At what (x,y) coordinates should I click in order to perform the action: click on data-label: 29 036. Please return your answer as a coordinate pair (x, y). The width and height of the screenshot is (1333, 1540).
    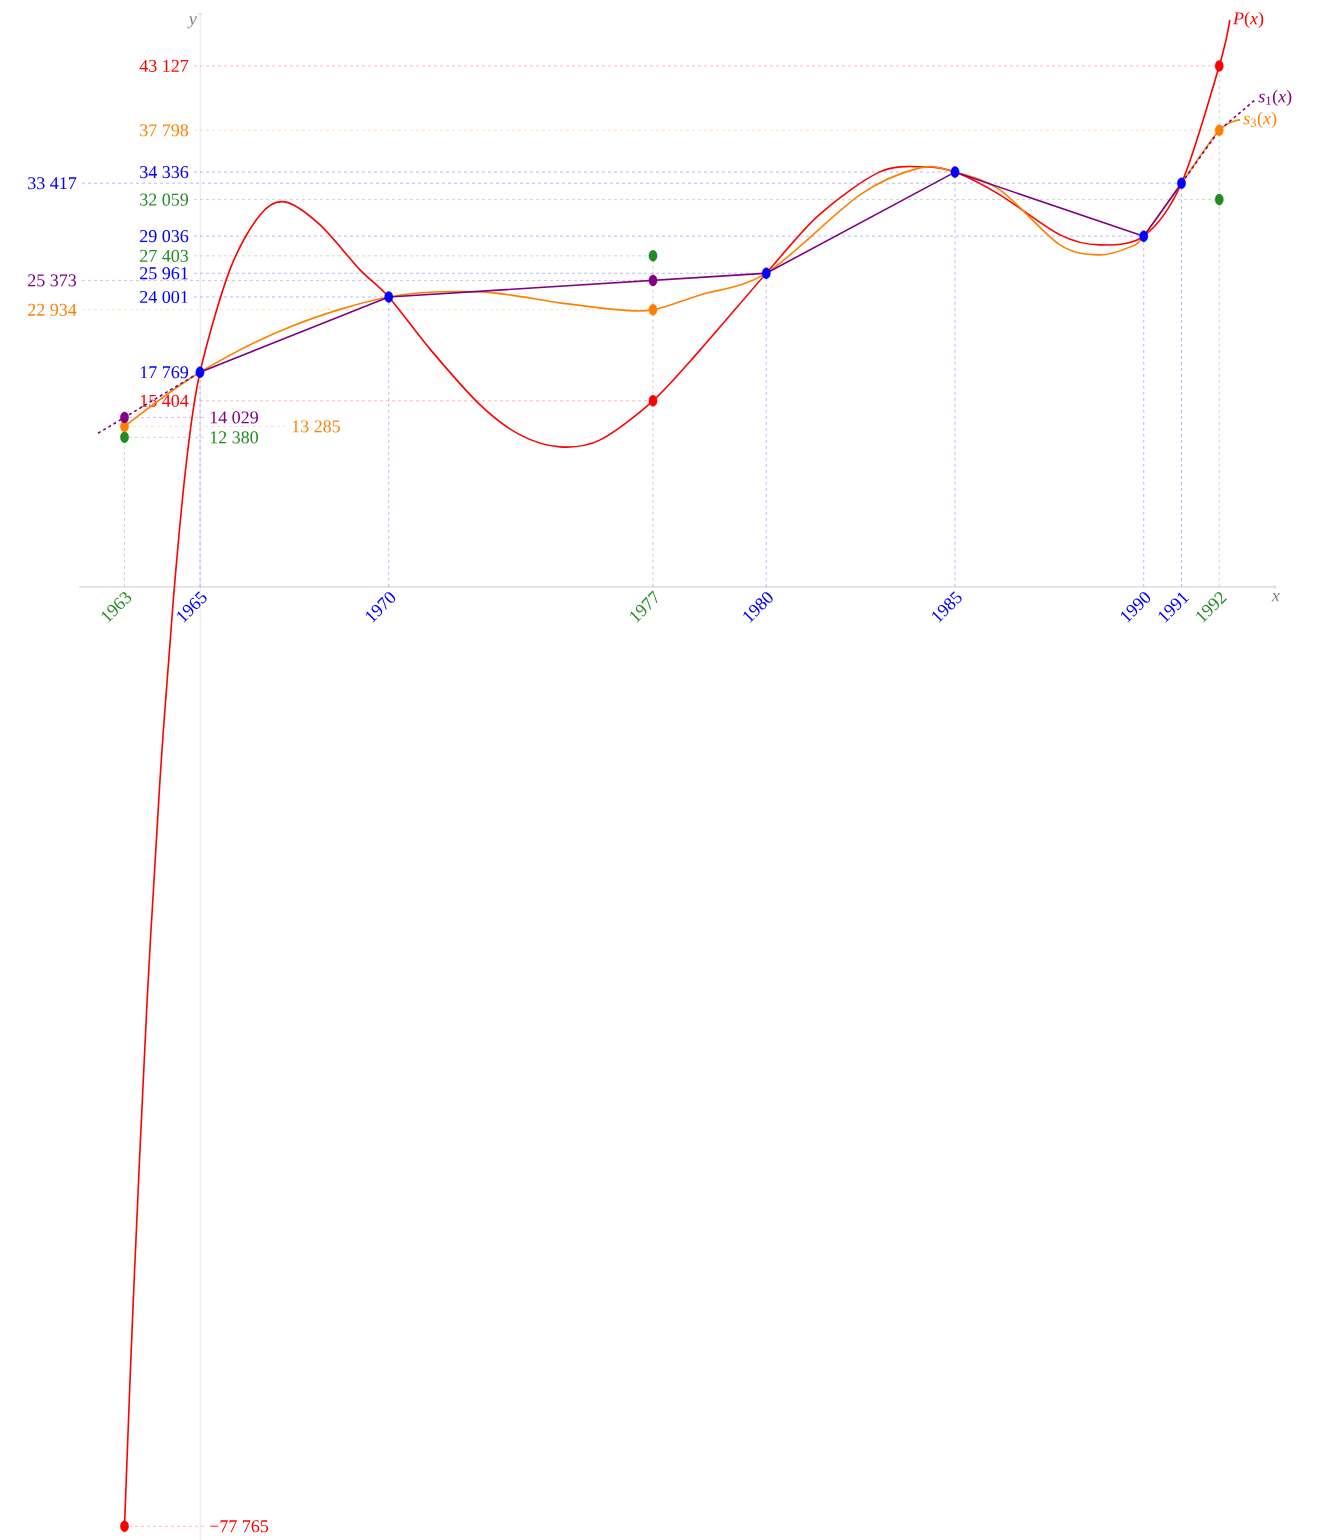
    Looking at the image, I should click on (164, 236).